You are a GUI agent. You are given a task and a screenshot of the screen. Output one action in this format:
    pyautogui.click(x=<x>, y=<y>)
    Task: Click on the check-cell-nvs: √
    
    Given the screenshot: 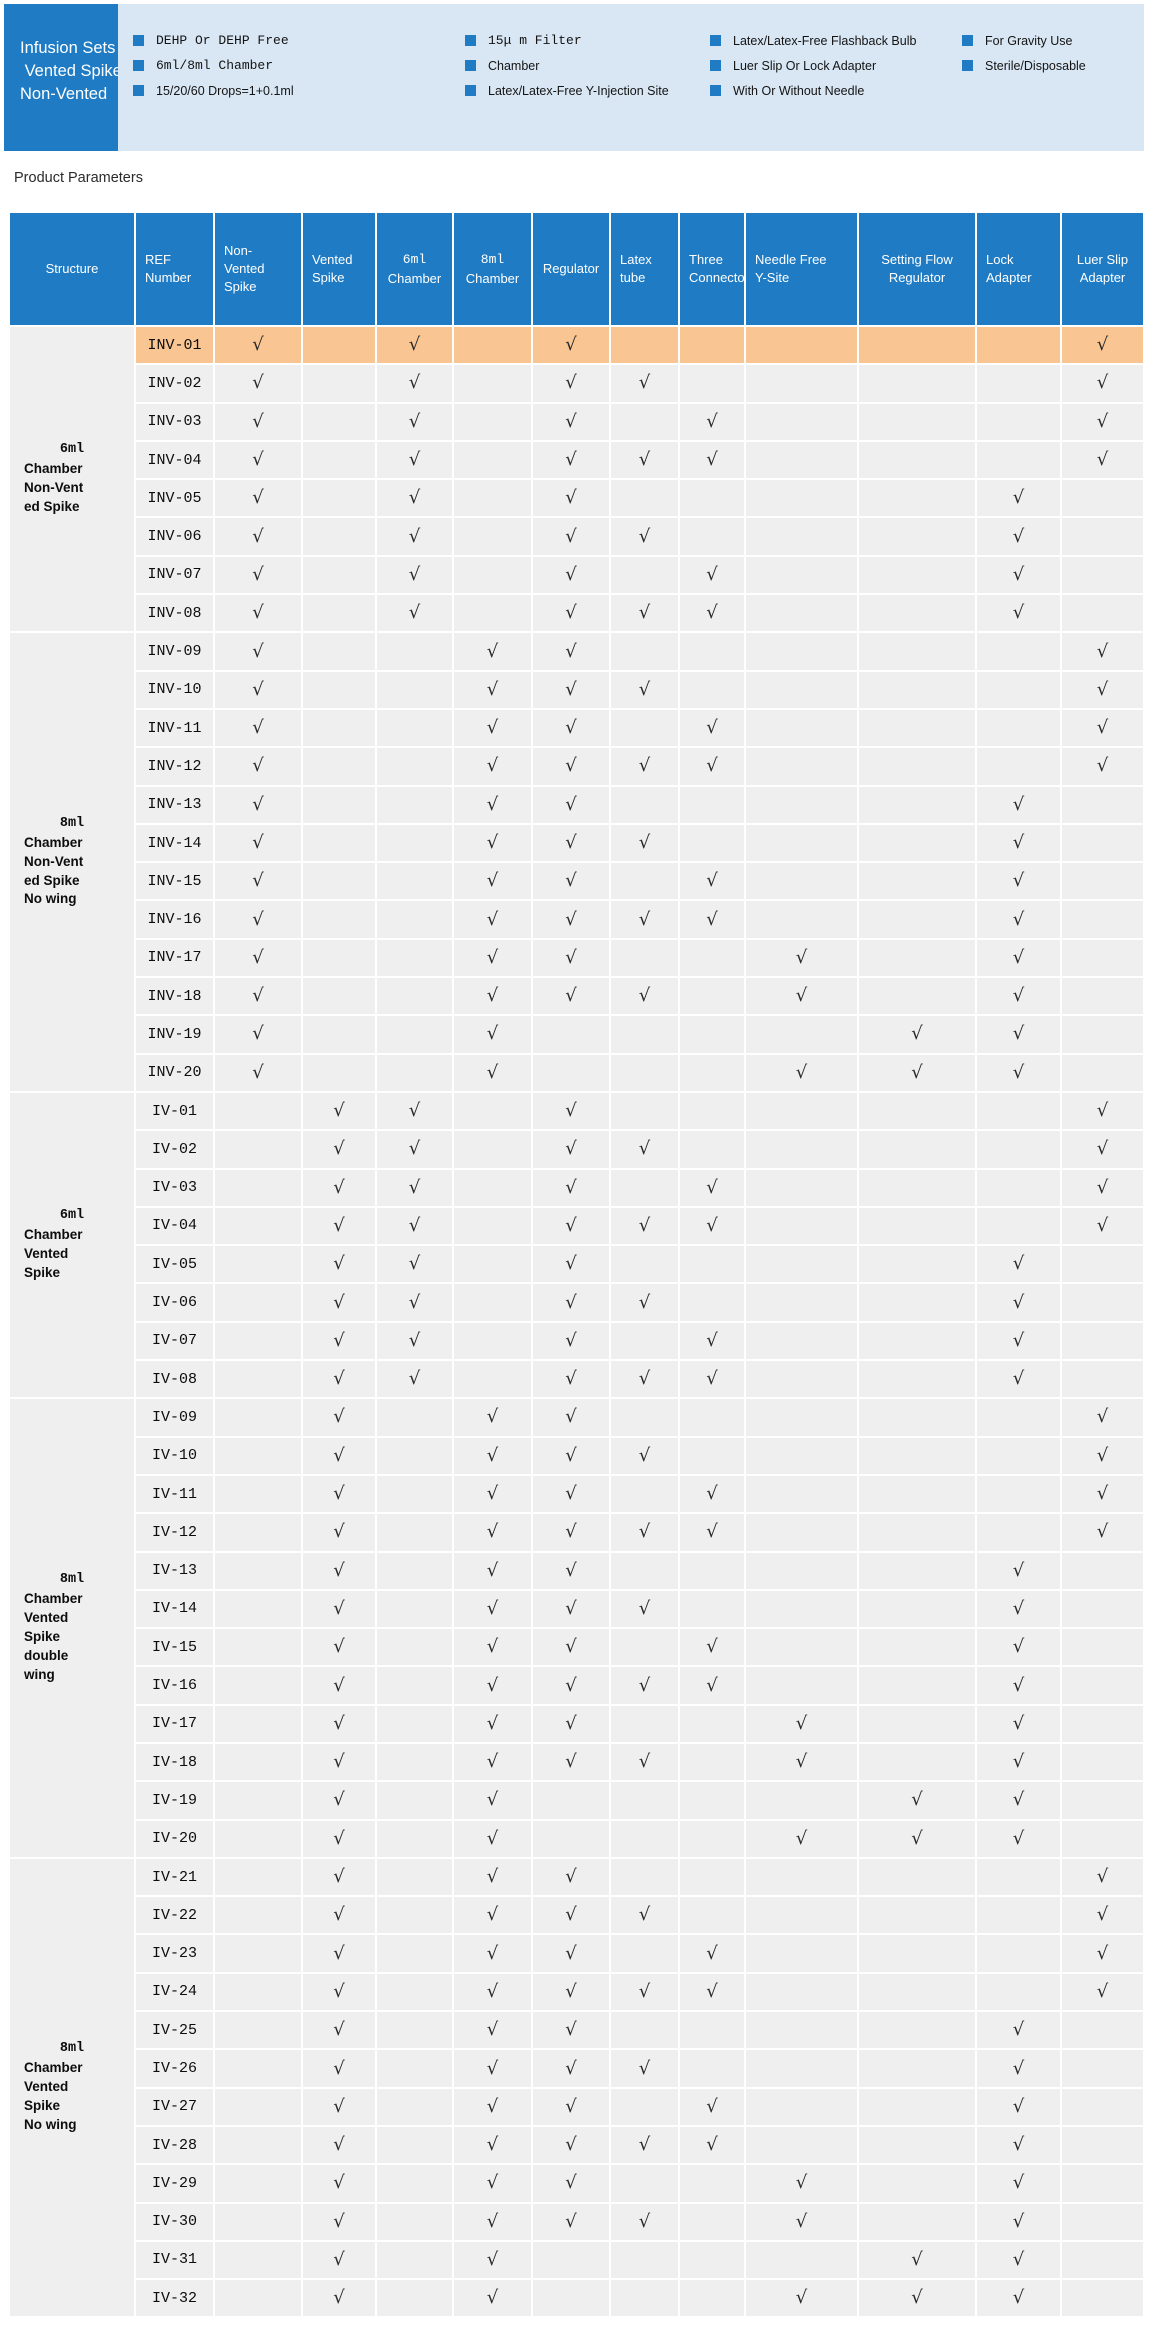 What is the action you would take?
    pyautogui.click(x=258, y=958)
    